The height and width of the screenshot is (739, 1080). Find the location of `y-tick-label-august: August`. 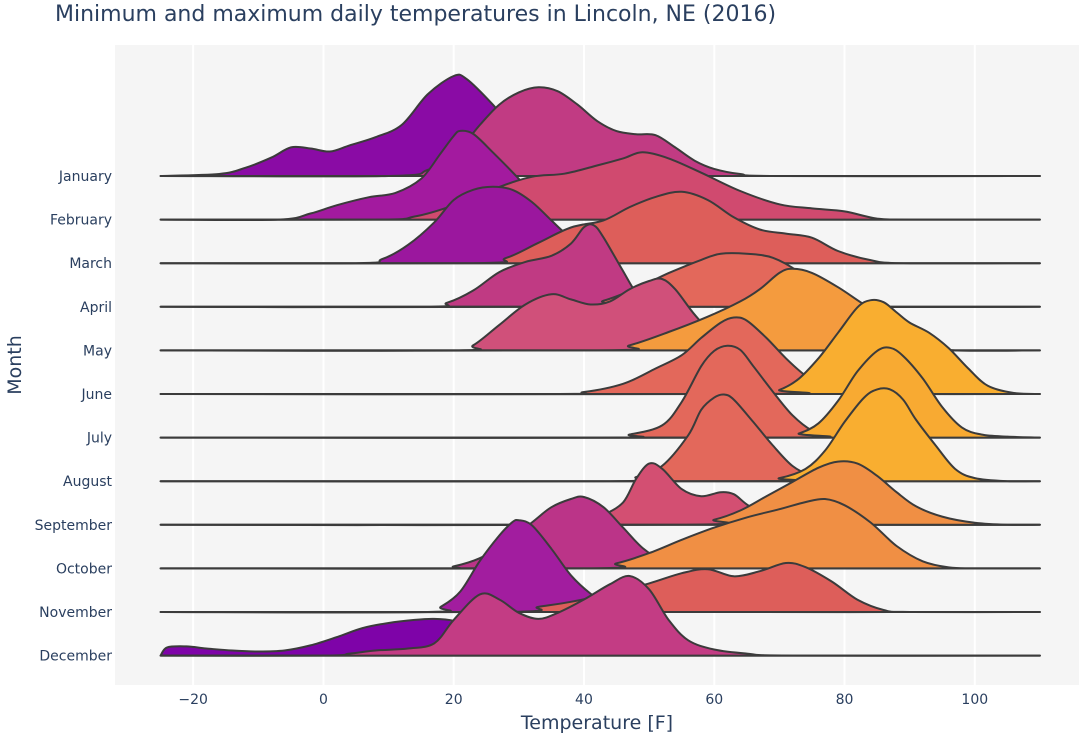

y-tick-label-august: August is located at coordinates (88, 482).